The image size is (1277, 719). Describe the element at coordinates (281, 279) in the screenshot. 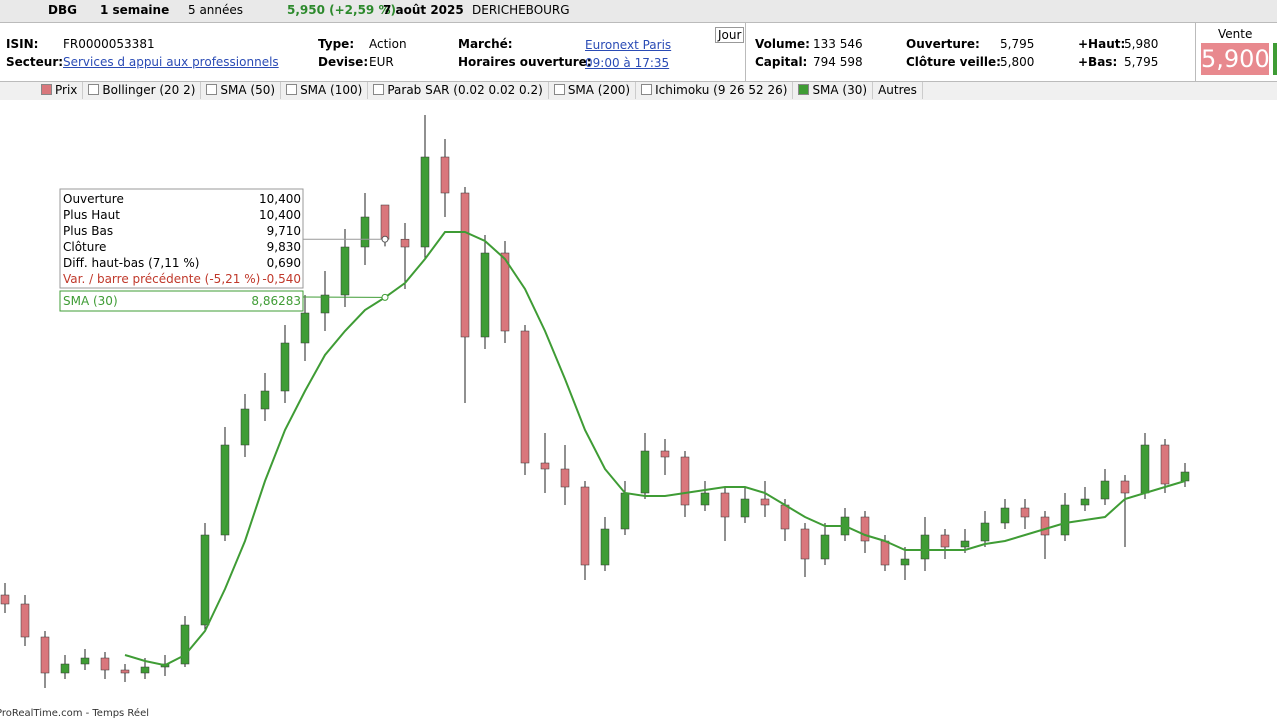

I see `tooltip-value: -0,540` at that location.